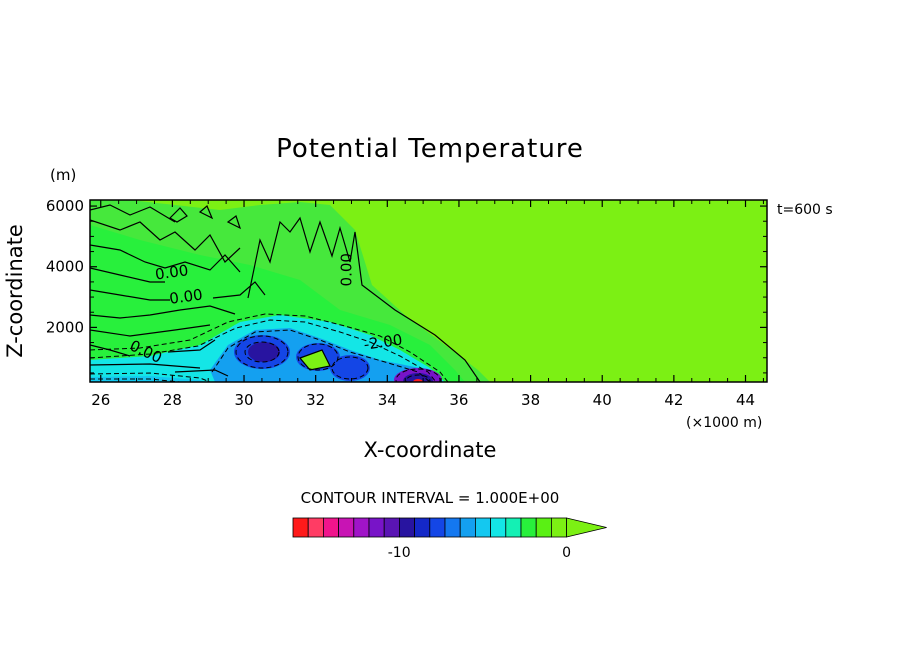  Describe the element at coordinates (430, 149) in the screenshot. I see `chart-title: Potential Temperature` at that location.